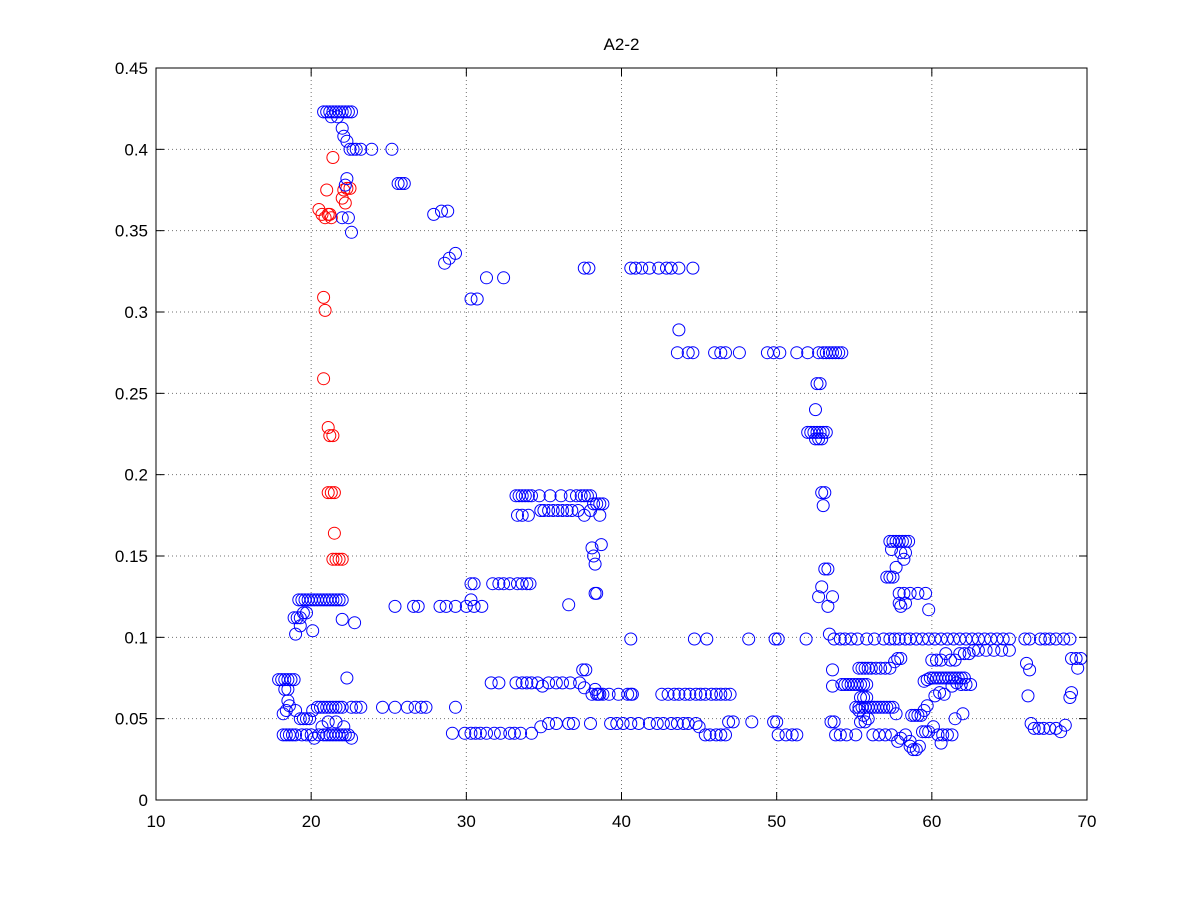 The image size is (1201, 900). Describe the element at coordinates (136, 312) in the screenshot. I see `y-tick-label: 0.3` at that location.